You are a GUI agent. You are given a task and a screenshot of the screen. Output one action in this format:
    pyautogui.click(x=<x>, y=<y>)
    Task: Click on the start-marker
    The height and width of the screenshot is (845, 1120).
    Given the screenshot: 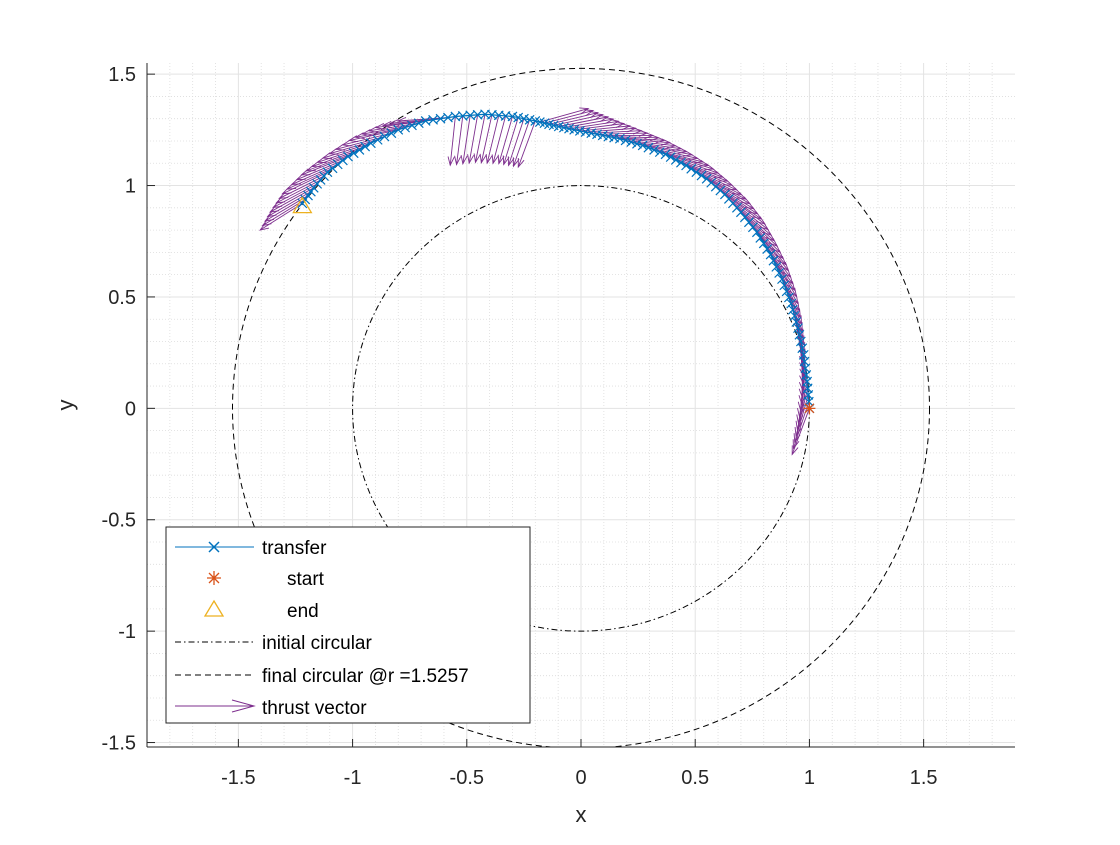 What is the action you would take?
    pyautogui.click(x=809, y=408)
    